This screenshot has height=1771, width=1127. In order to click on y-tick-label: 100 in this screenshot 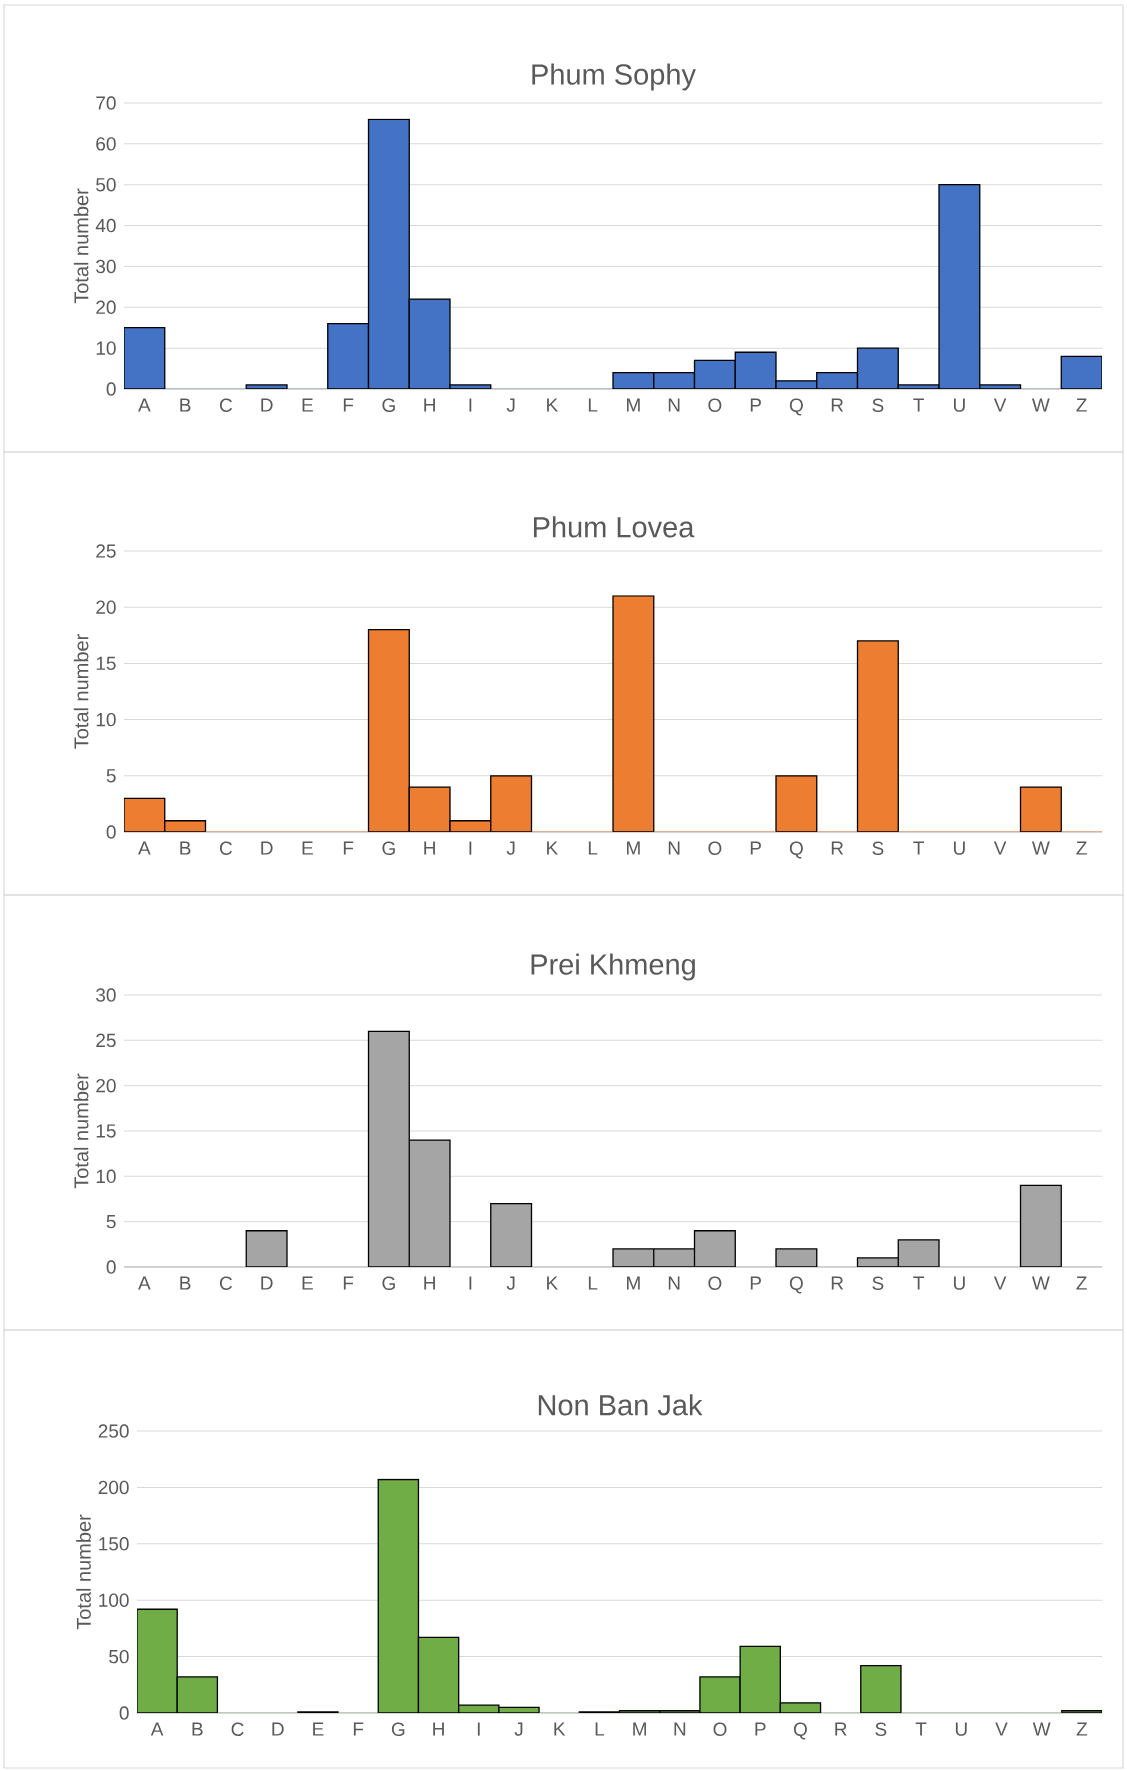, I will do `click(114, 1600)`.